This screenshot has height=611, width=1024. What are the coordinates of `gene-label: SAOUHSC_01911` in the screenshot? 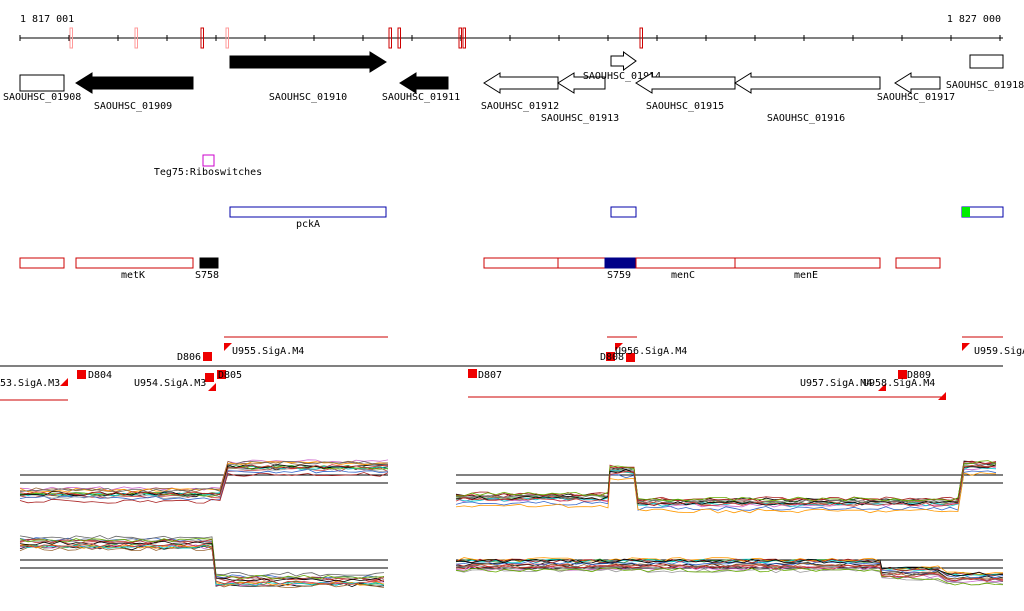 It's located at (421, 97).